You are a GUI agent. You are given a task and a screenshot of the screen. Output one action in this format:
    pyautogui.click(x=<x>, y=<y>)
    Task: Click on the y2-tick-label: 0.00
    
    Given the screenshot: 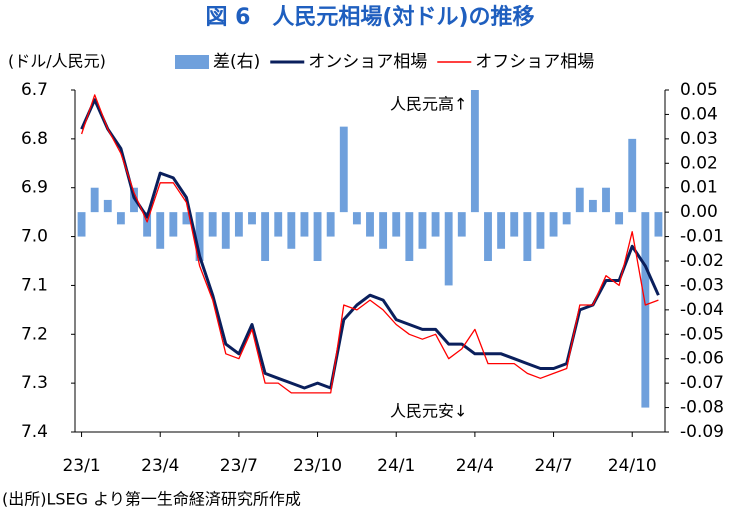 What is the action you would take?
    pyautogui.click(x=699, y=212)
    